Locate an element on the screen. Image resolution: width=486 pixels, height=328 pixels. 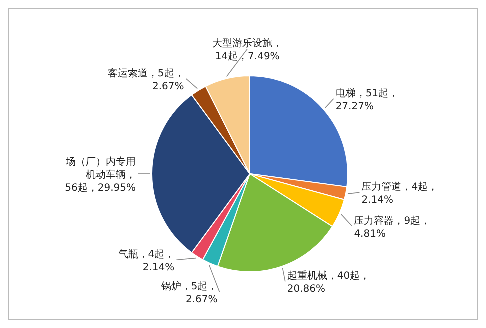
slice-label: 电梯，51起，27.27% is located at coordinates (367, 99).